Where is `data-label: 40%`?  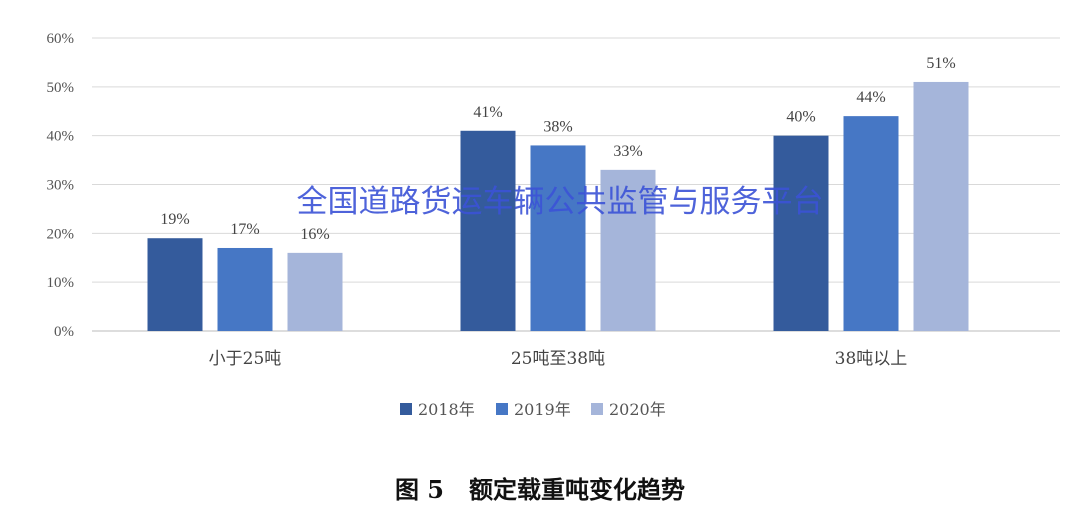
data-label: 40% is located at coordinates (800, 117).